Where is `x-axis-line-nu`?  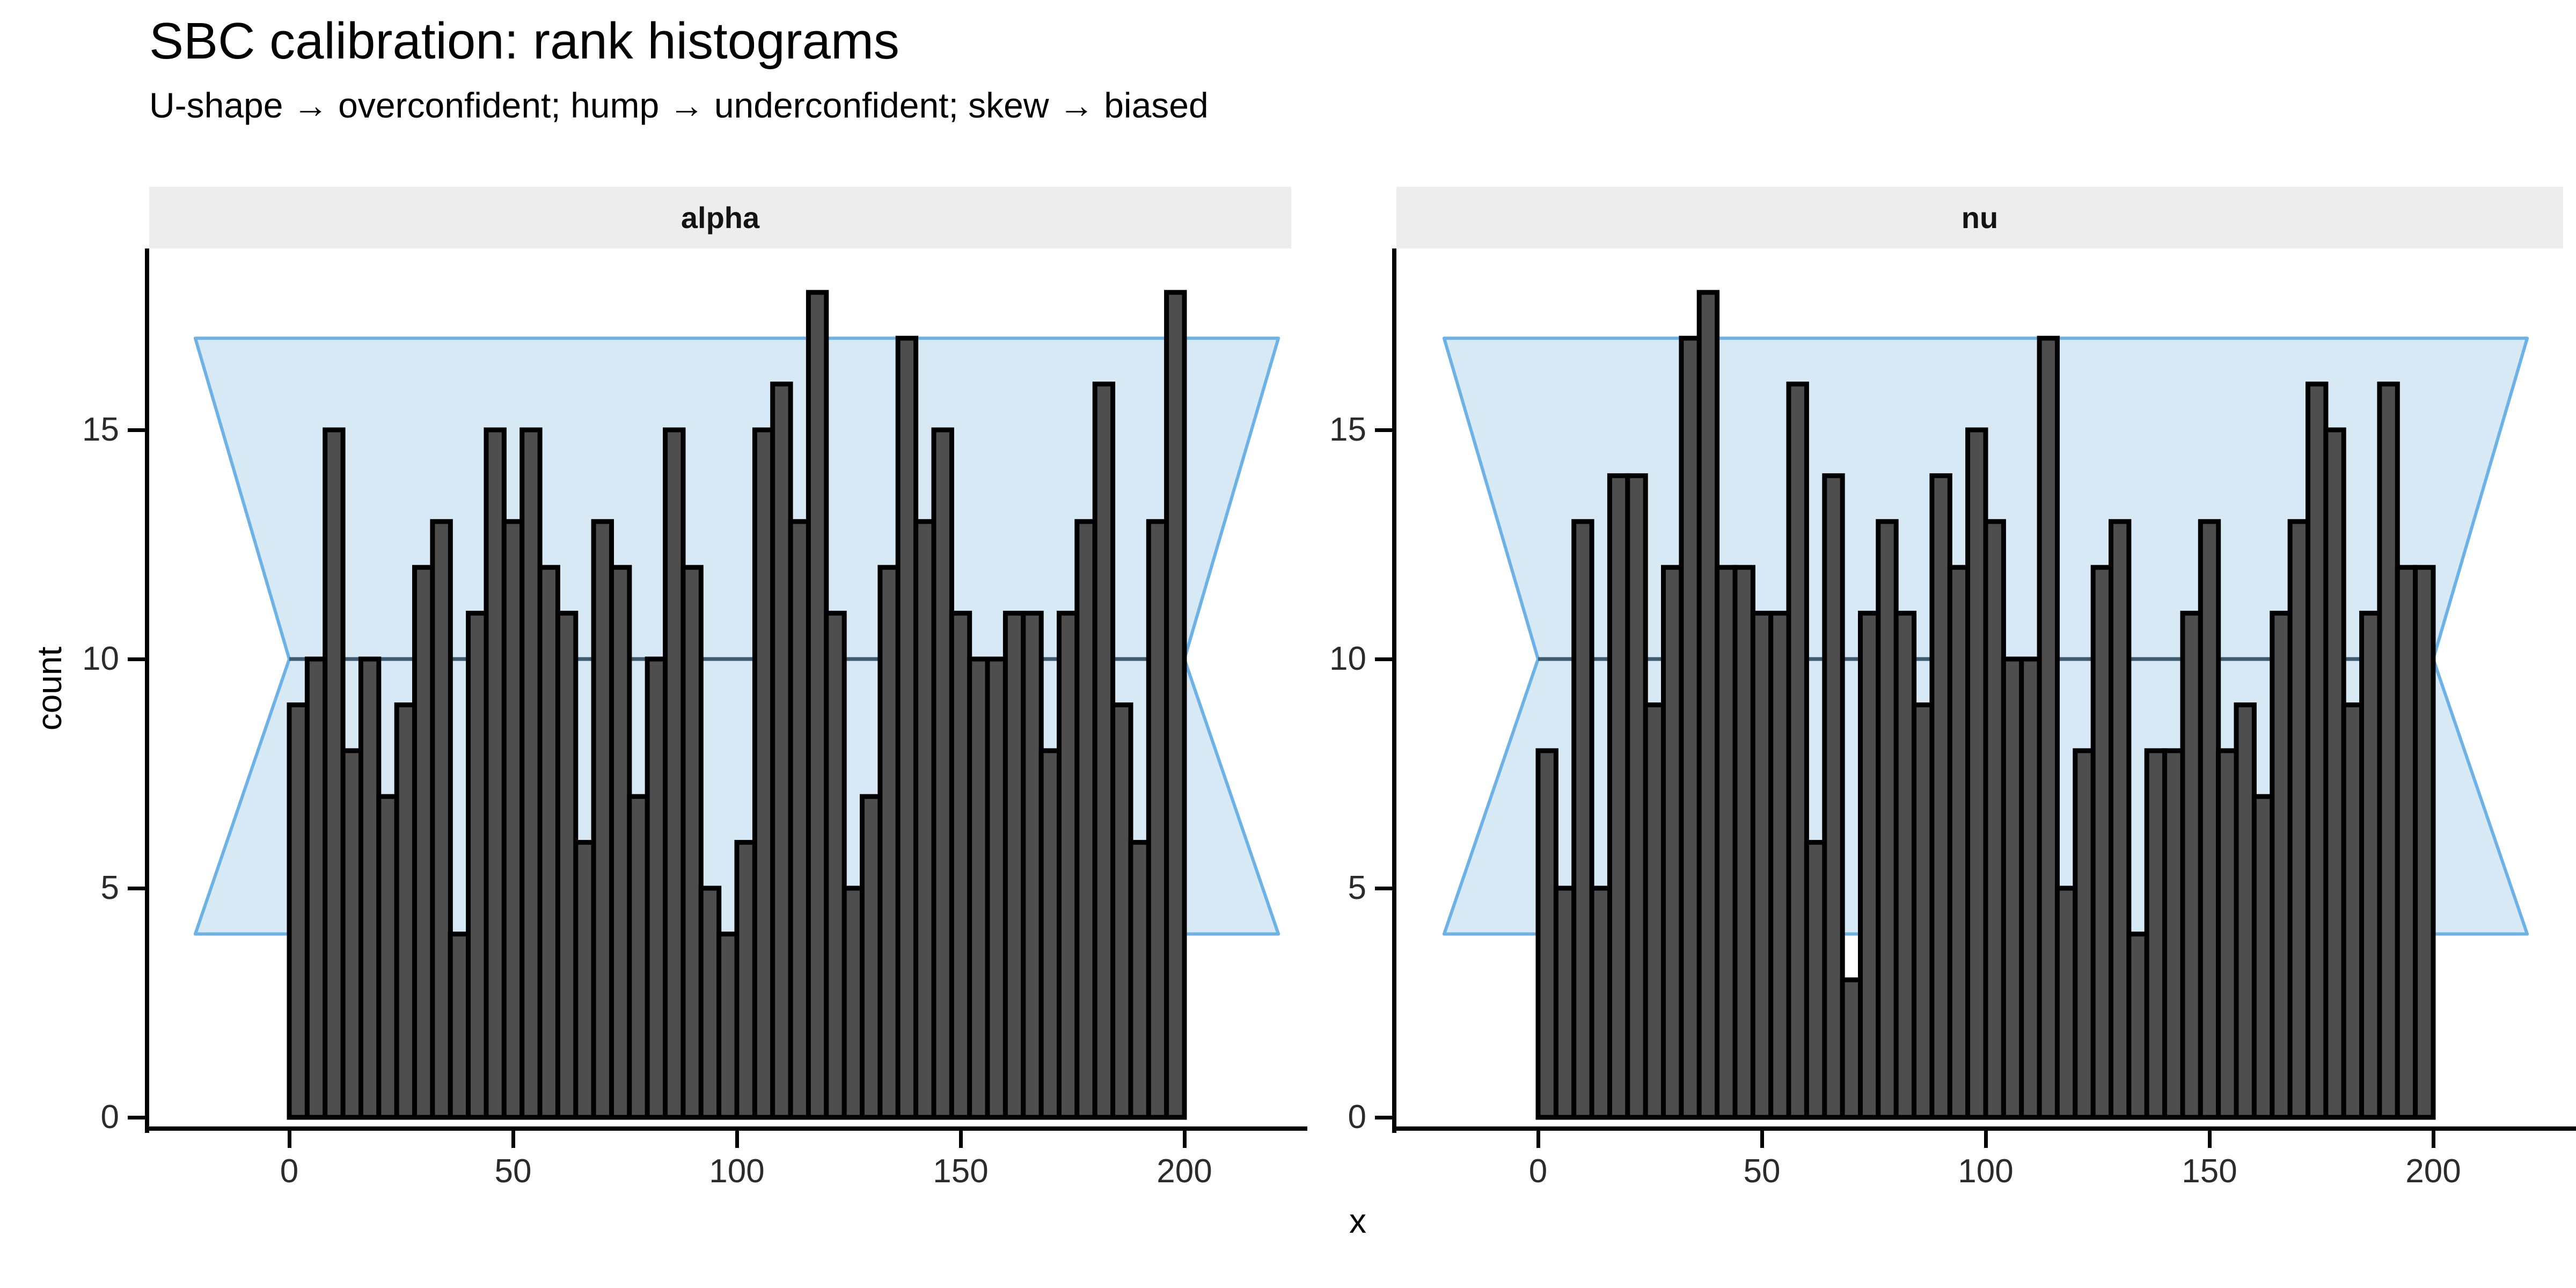 x-axis-line-nu is located at coordinates (1984, 1128).